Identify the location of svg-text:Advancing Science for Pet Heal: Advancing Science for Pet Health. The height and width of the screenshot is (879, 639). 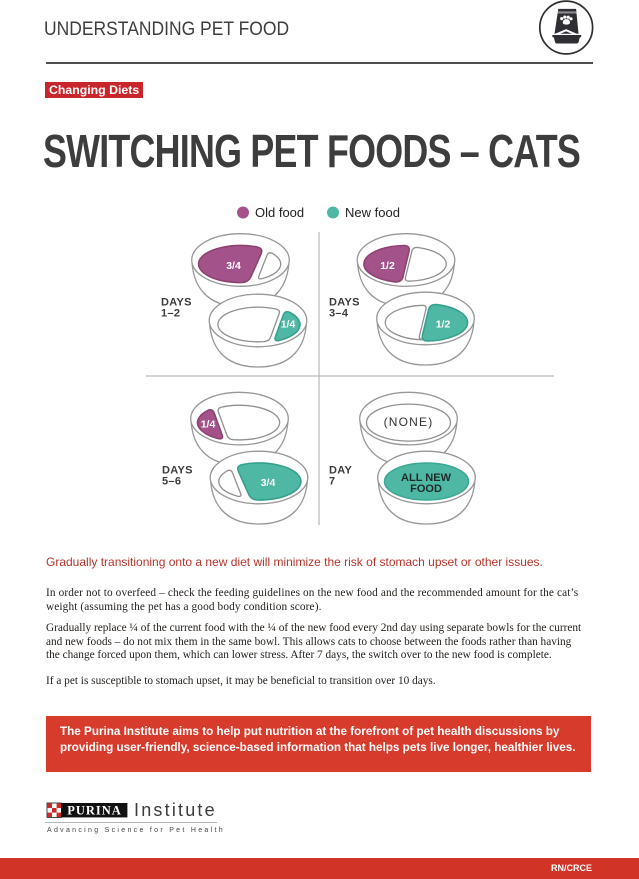
(136, 830).